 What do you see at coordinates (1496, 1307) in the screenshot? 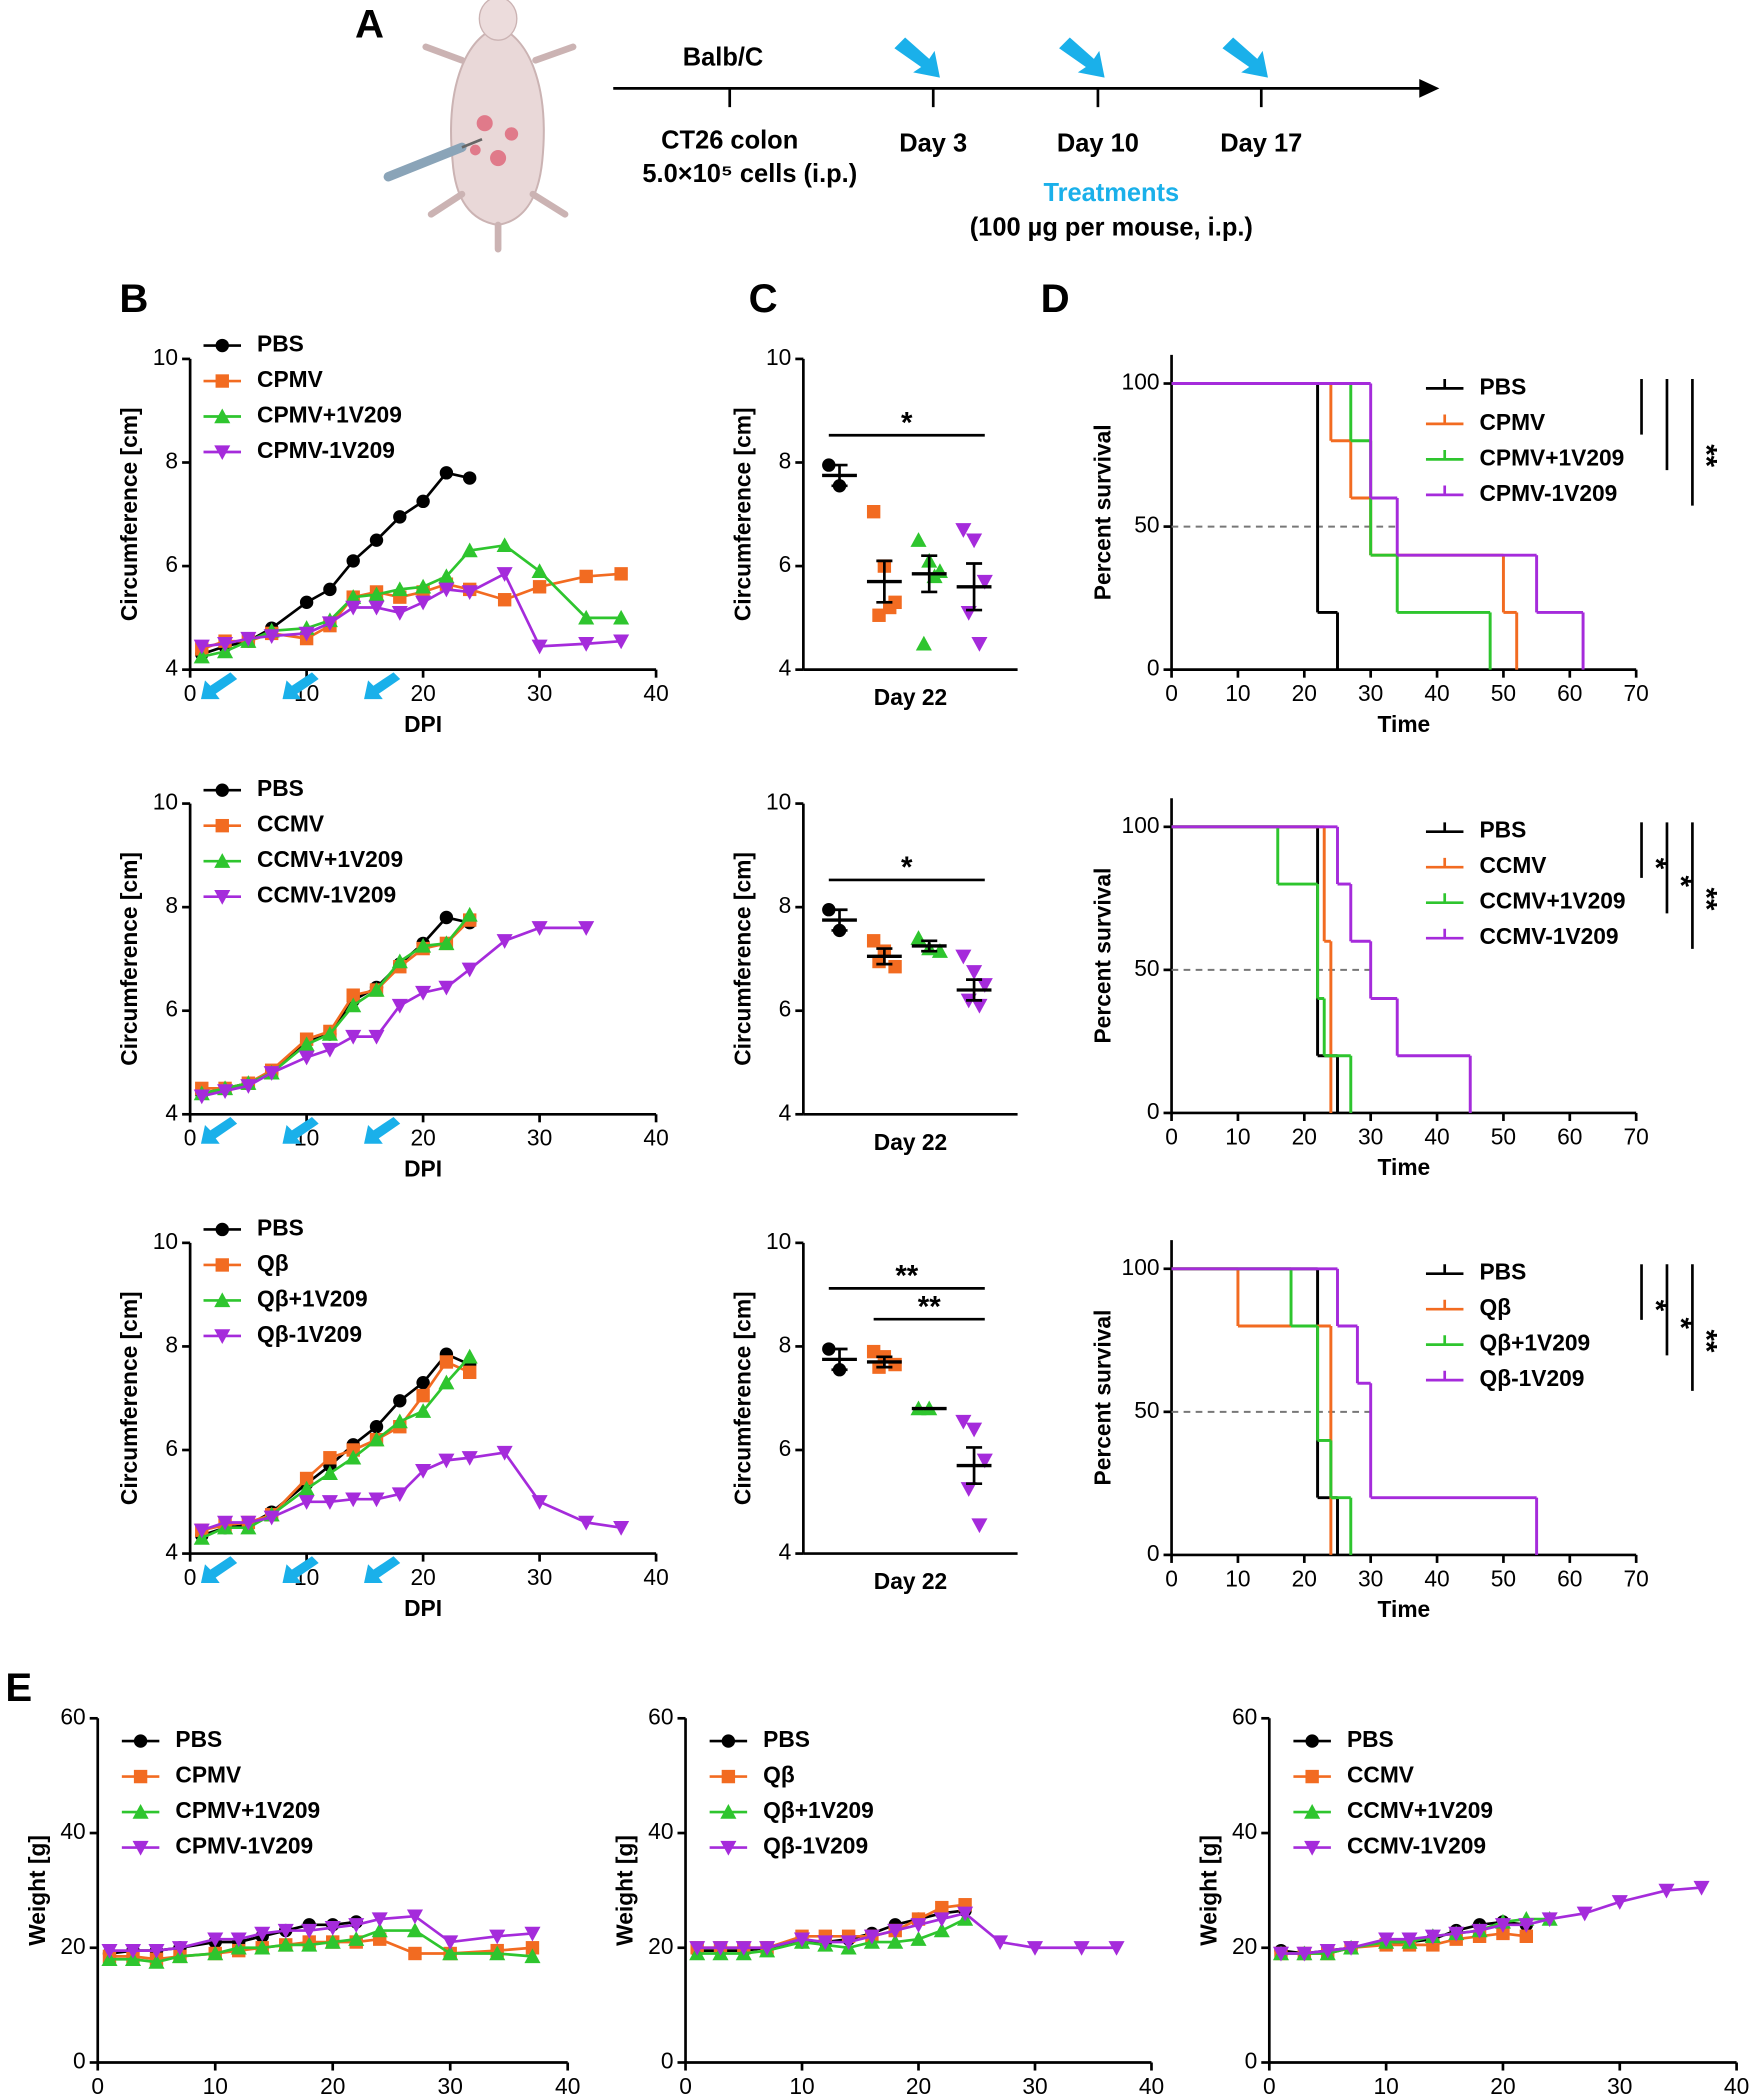
I see `legend-label: Qβ` at bounding box center [1496, 1307].